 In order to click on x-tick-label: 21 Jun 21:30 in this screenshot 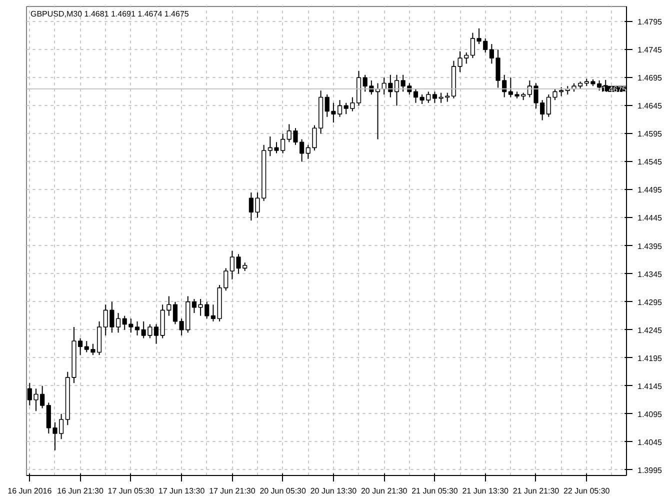, I will do `click(536, 491)`.